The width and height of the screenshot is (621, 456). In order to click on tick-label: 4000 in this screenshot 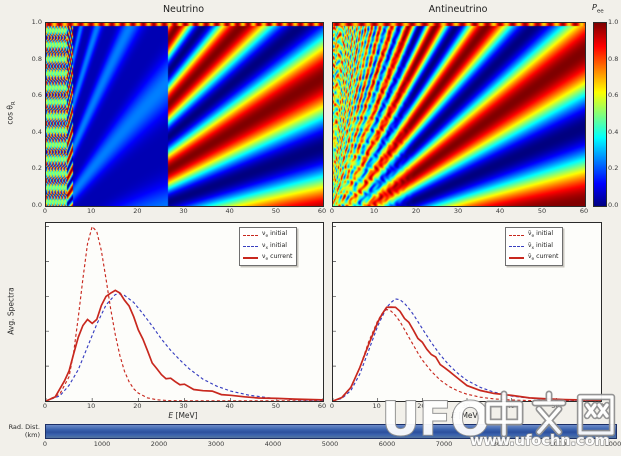, I will do `click(273, 444)`.